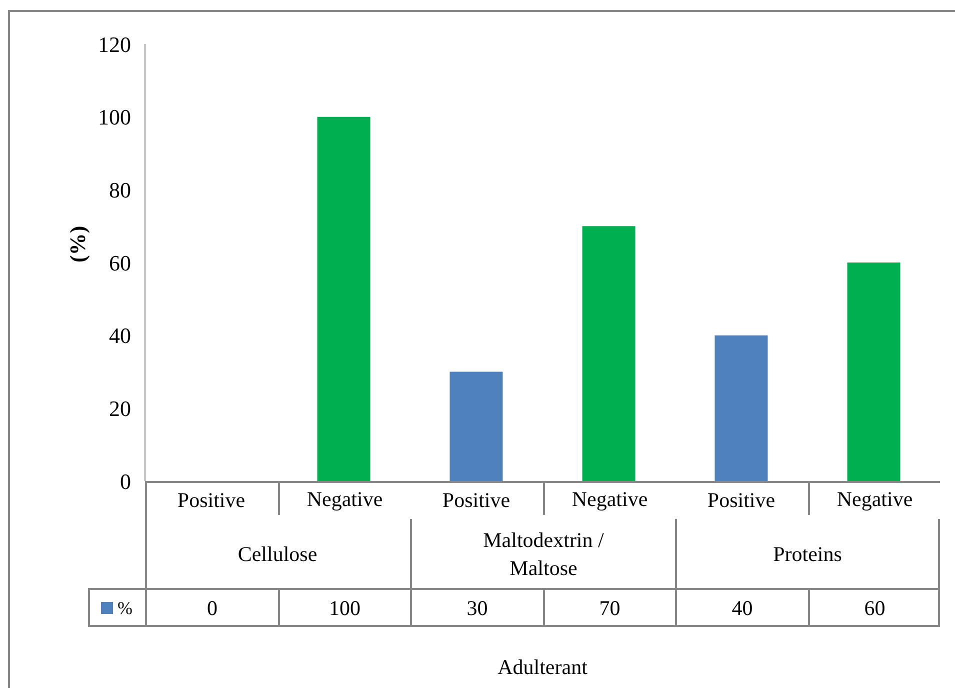 The width and height of the screenshot is (955, 688). What do you see at coordinates (542, 667) in the screenshot?
I see `text: Adulterant` at bounding box center [542, 667].